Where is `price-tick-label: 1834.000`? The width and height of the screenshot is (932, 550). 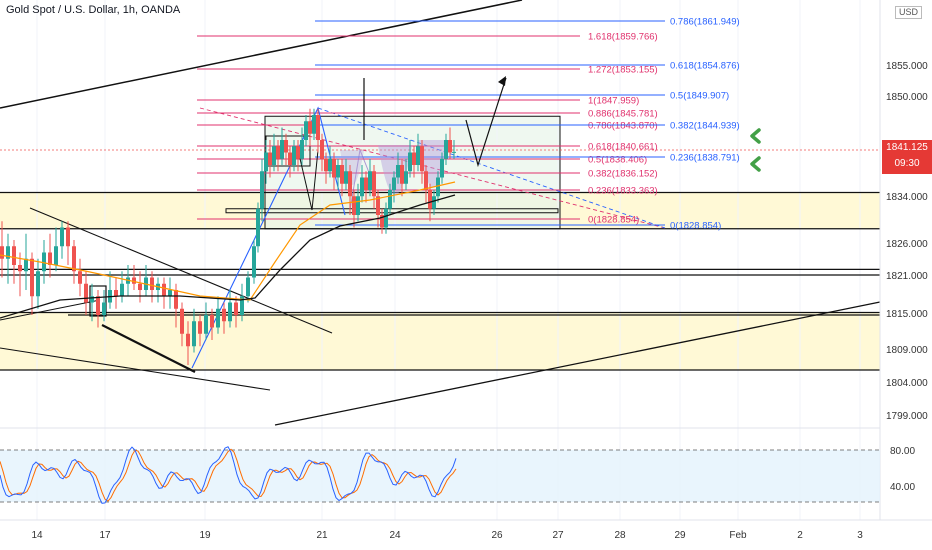
price-tick-label: 1834.000 is located at coordinates (907, 197).